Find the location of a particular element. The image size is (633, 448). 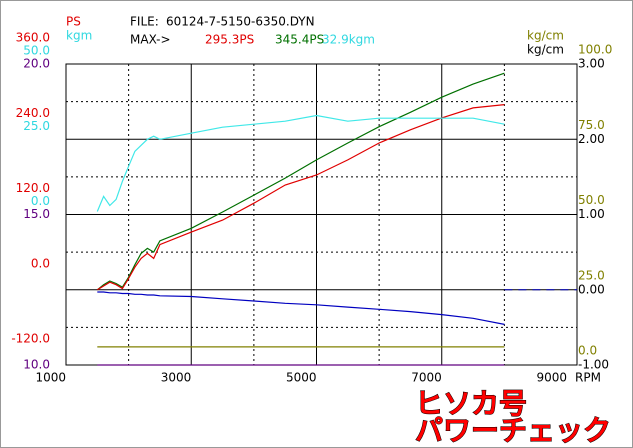

x-tick-label: 7000 is located at coordinates (426, 378).